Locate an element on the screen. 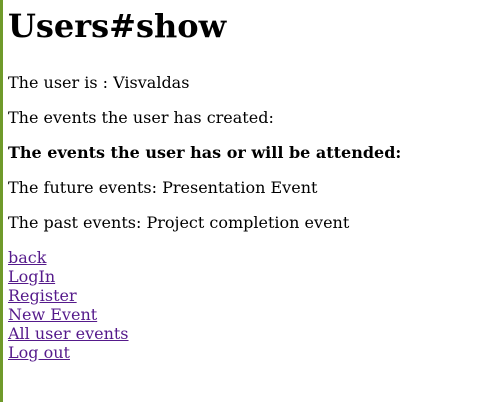  register-link: Register is located at coordinates (42, 295).